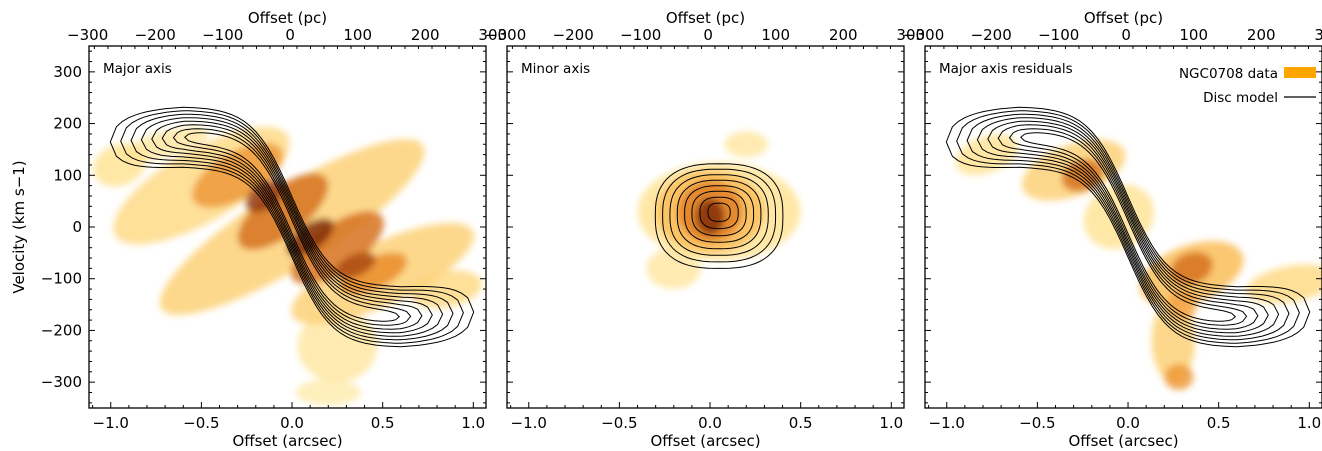  I want to click on y-tick-label: 300, so click(67, 72).